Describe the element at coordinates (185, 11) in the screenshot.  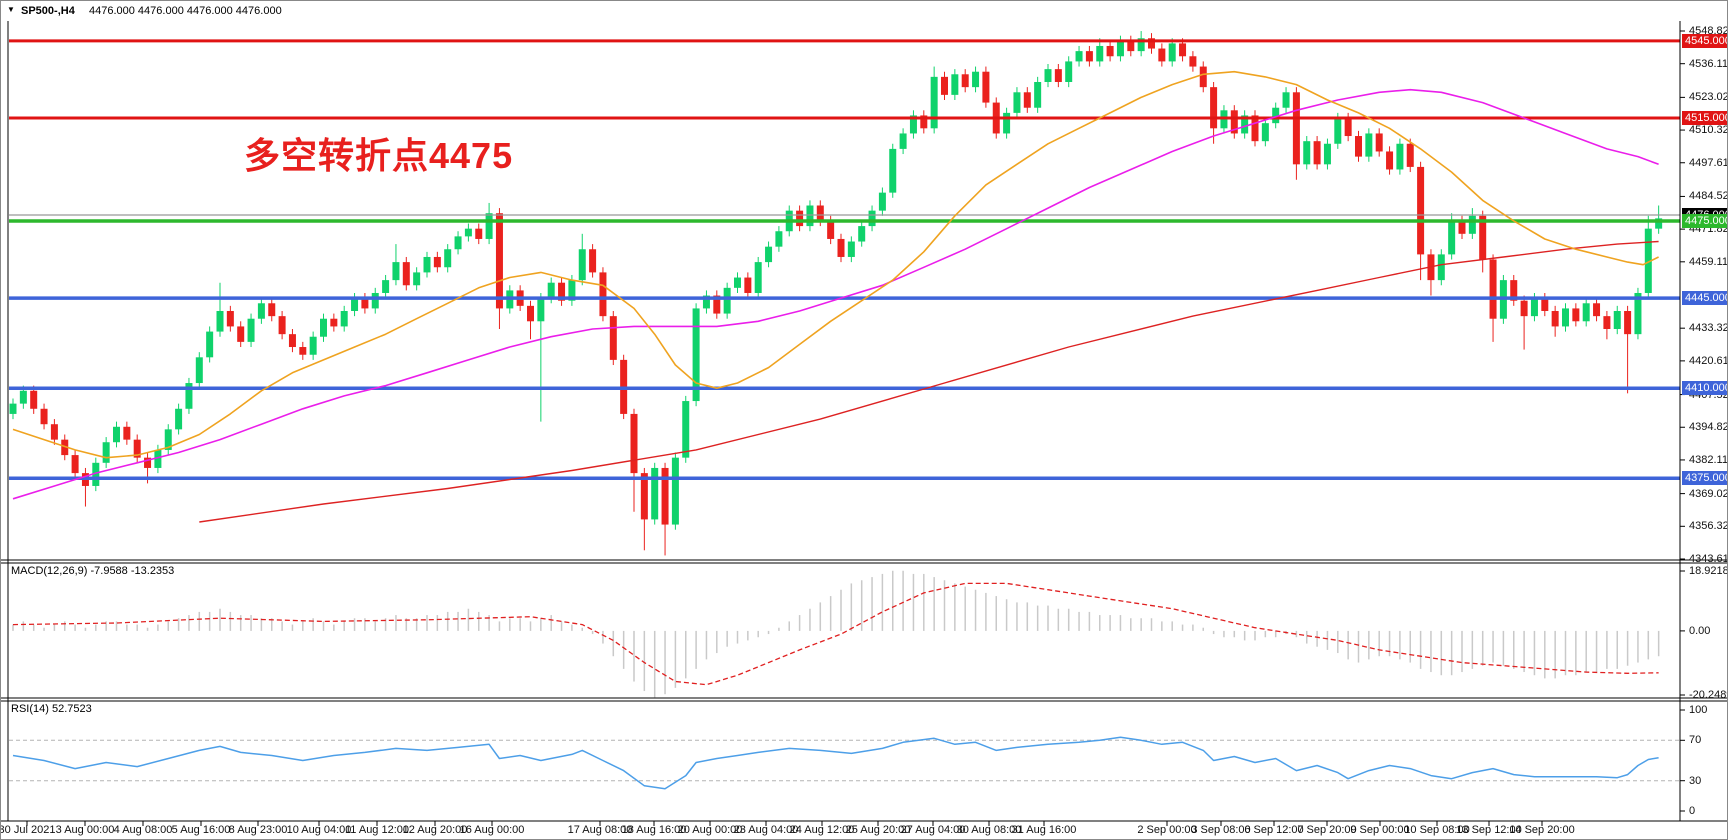
I see `ohlc-quote-label: 4476.000 4476.000 4476.000 4476.000` at that location.